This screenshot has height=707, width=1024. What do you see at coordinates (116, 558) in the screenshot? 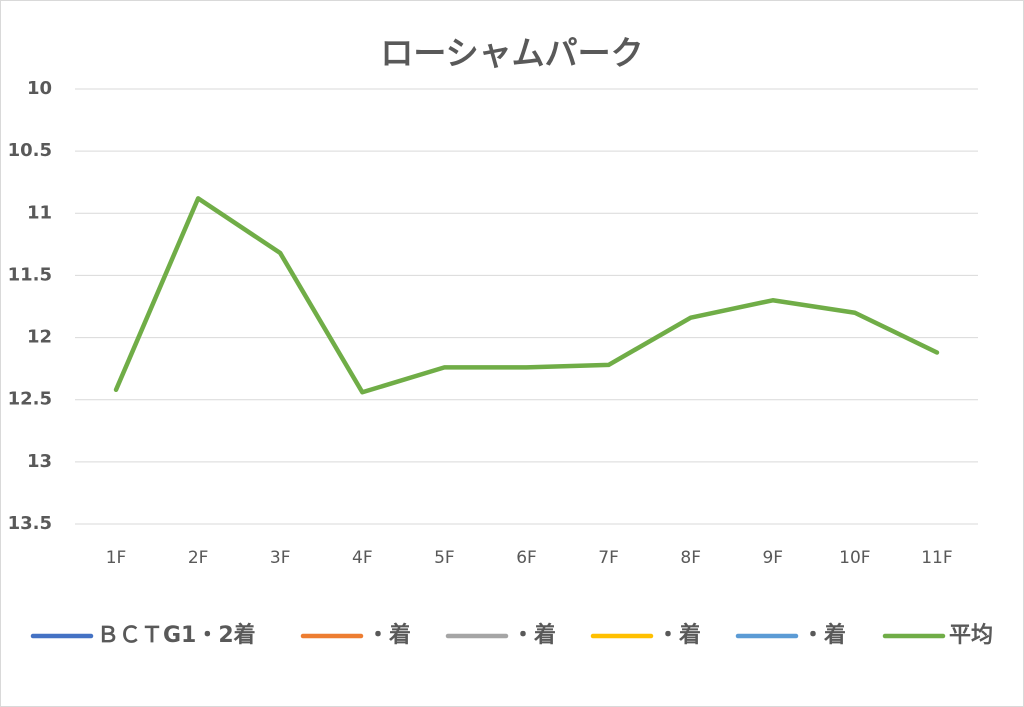
I see `x-tick-label: 1F` at bounding box center [116, 558].